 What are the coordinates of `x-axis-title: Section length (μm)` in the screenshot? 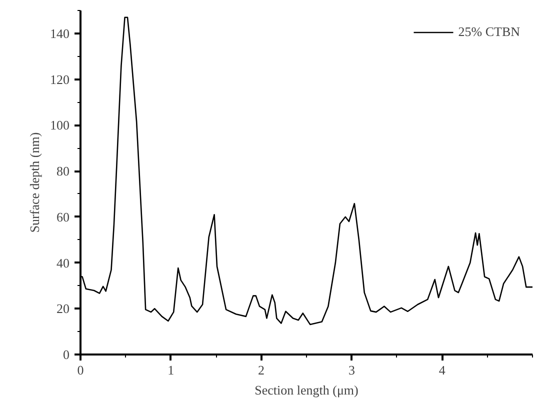 It's located at (306, 390).